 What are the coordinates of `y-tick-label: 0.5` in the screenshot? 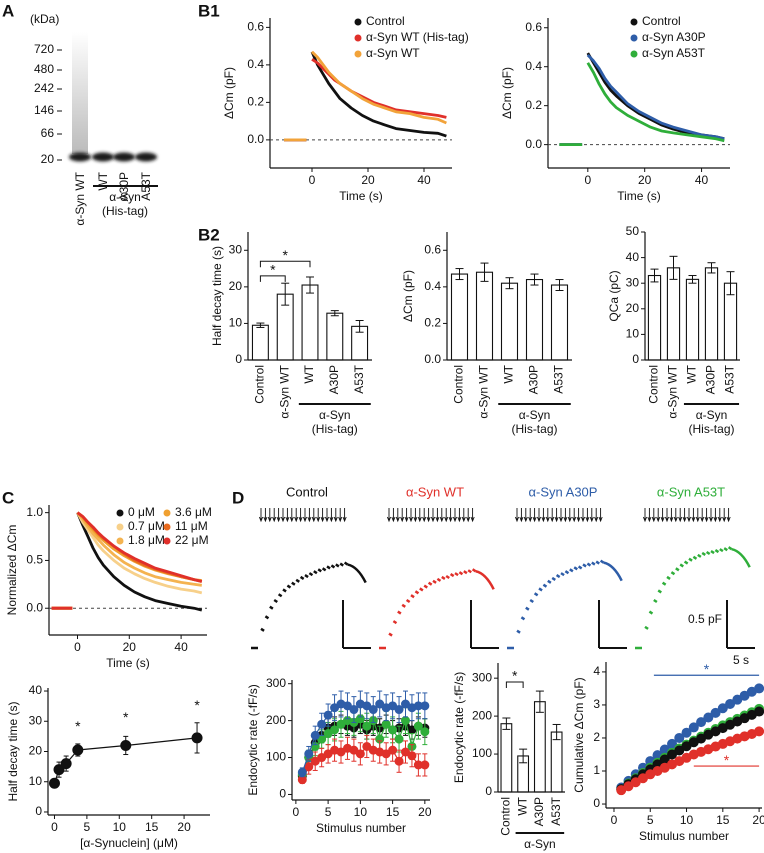 It's located at (34, 560).